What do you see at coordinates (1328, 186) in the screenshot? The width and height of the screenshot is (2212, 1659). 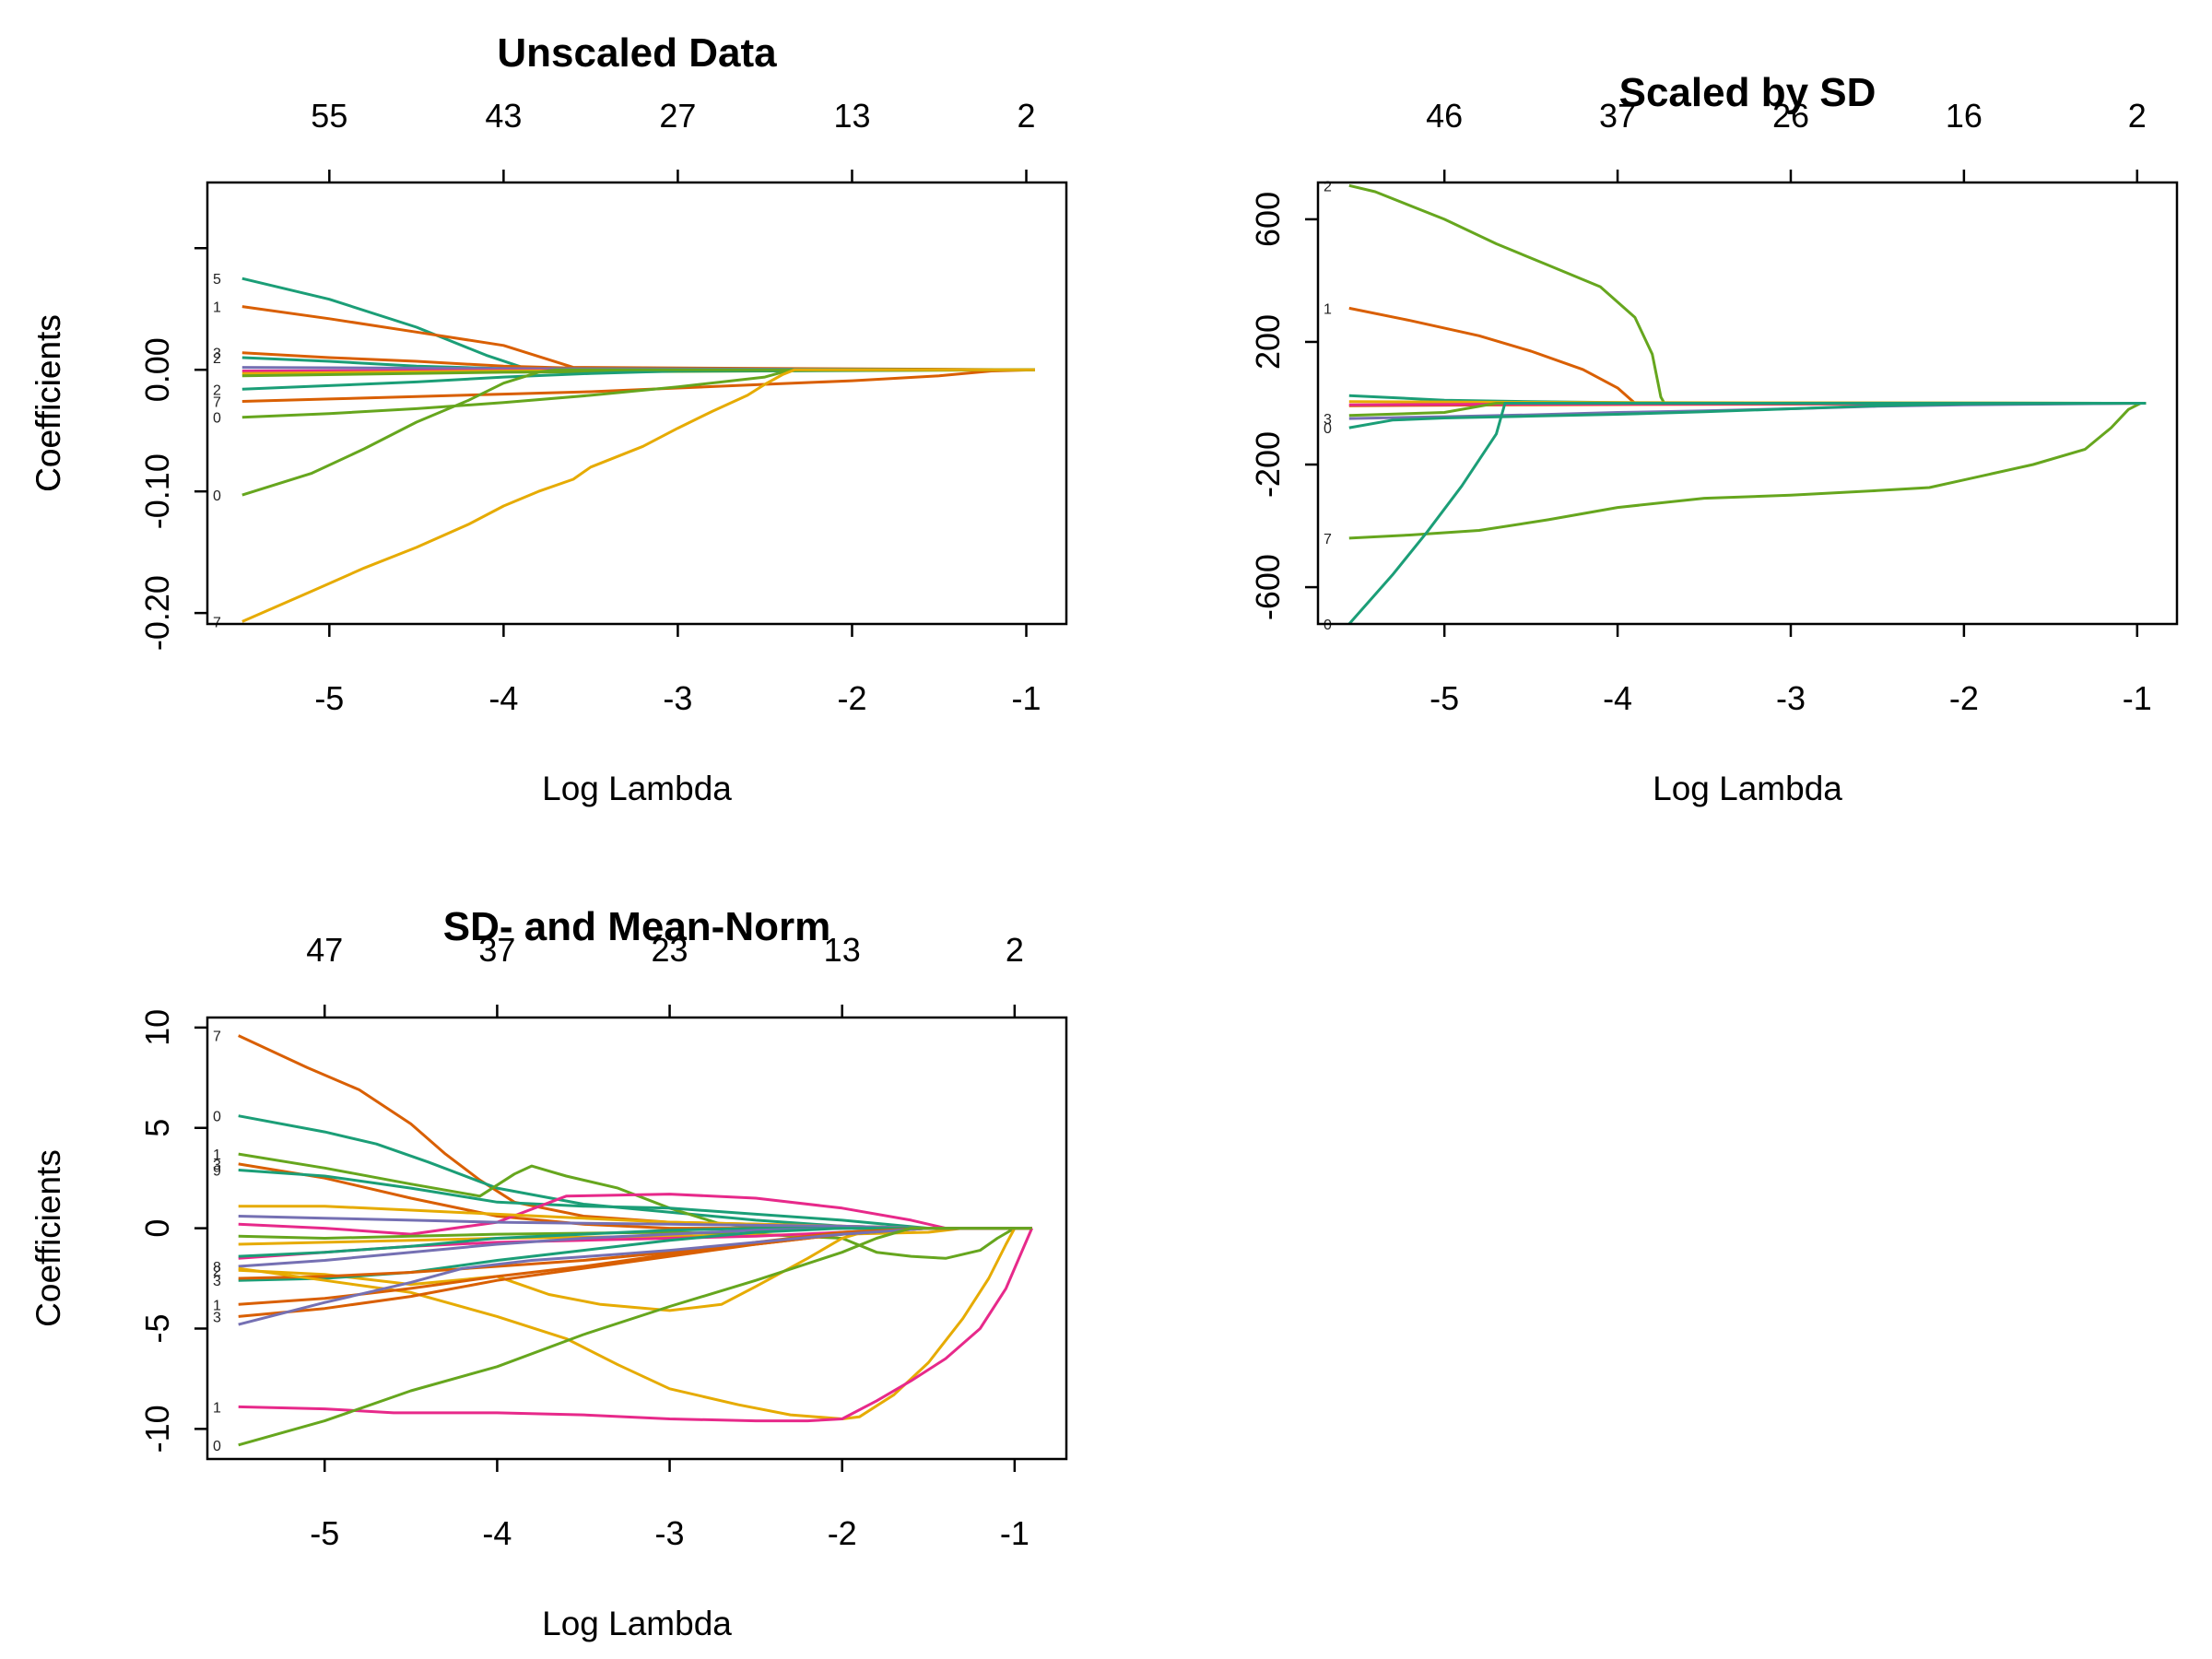 I see `series-label-0: 2` at bounding box center [1328, 186].